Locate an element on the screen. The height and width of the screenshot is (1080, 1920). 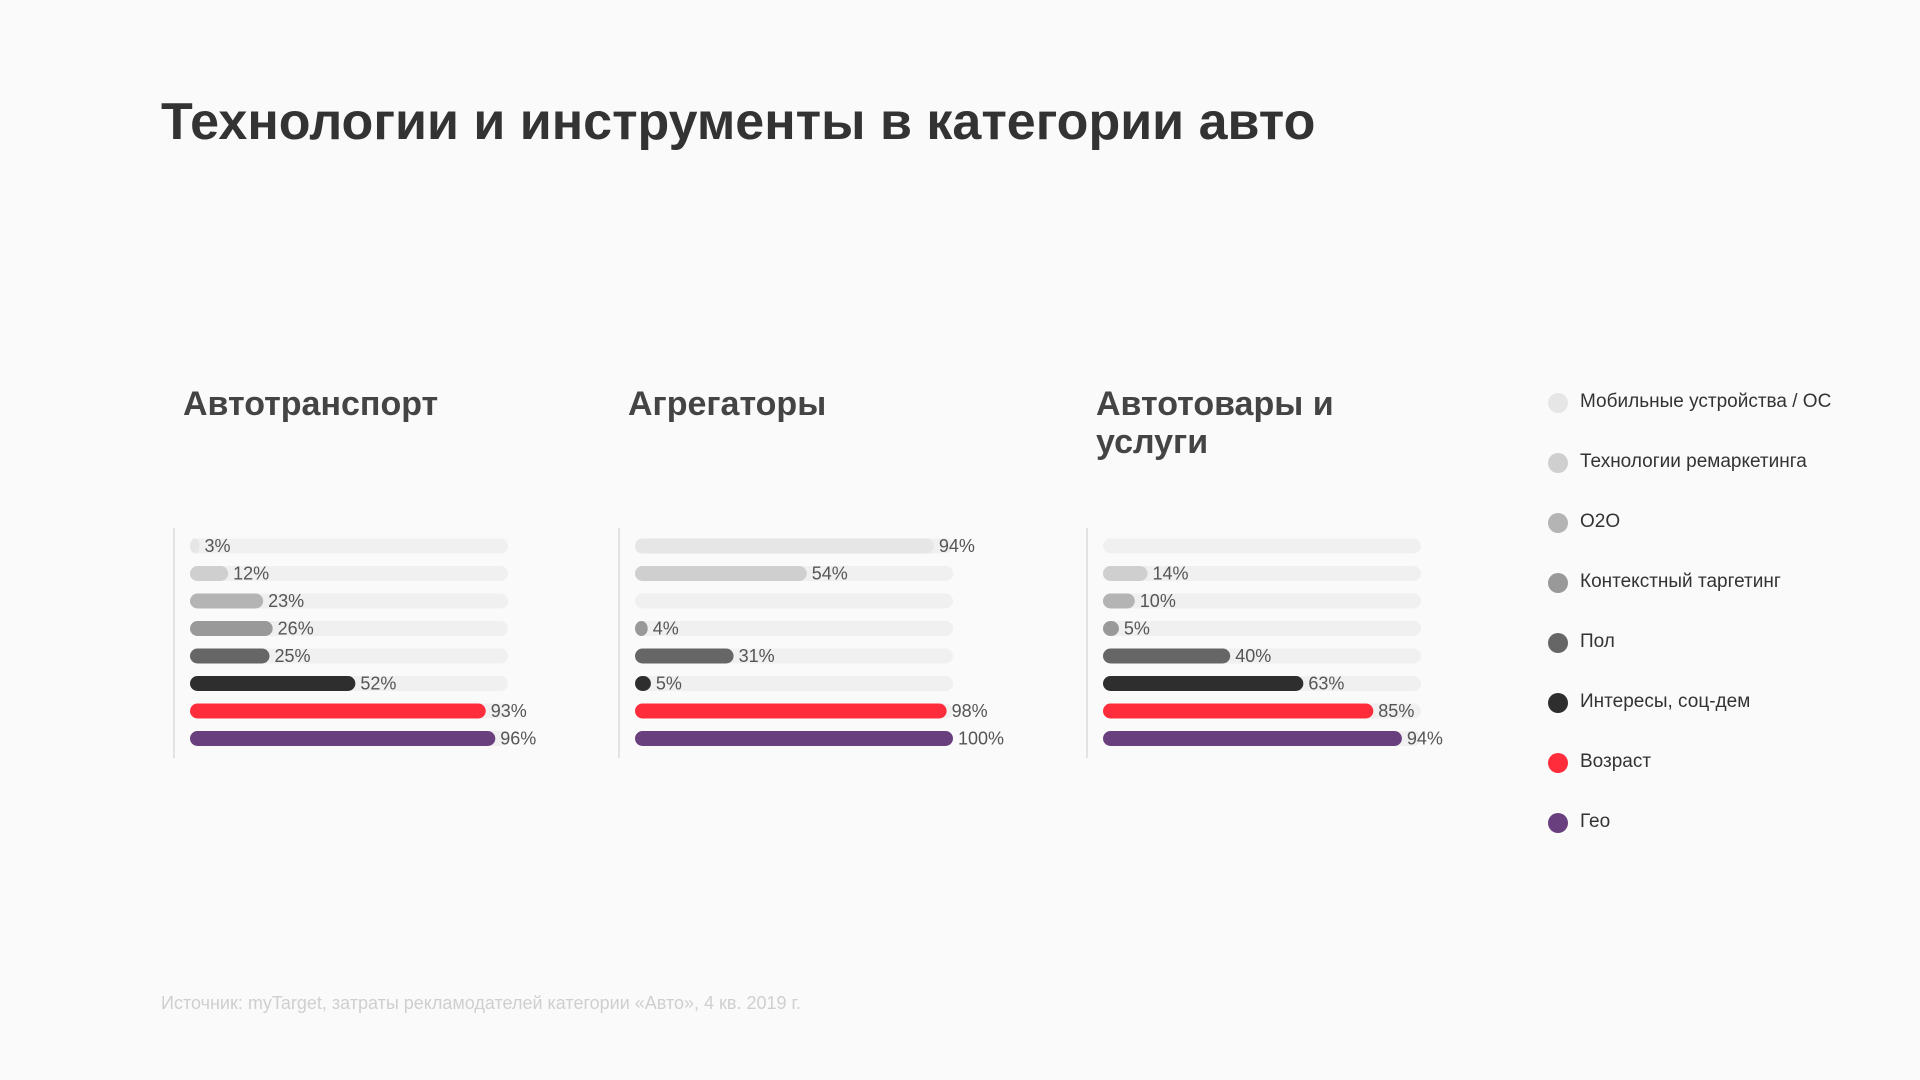
legend-label: Контекстный таргетинг is located at coordinates (1680, 581).